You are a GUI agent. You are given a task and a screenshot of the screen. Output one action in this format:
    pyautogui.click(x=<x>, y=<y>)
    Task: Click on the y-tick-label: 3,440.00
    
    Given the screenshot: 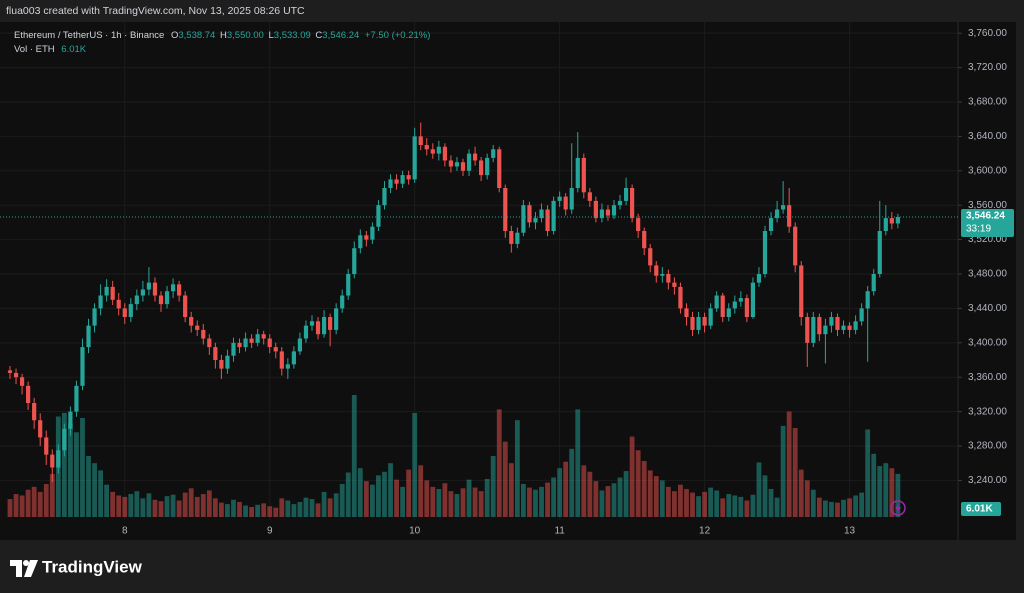 What is the action you would take?
    pyautogui.click(x=987, y=308)
    